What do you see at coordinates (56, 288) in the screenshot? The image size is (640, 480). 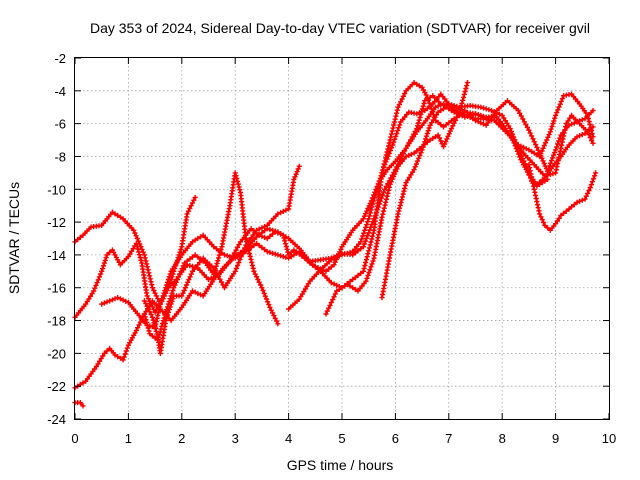 I see `y-tick-label: -16` at bounding box center [56, 288].